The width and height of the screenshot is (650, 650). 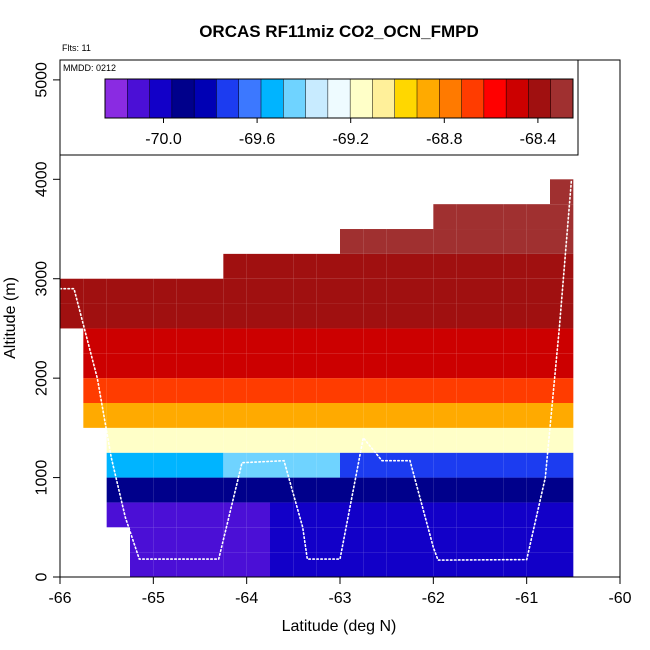 What do you see at coordinates (42, 378) in the screenshot?
I see `y-tick-label: 2000` at bounding box center [42, 378].